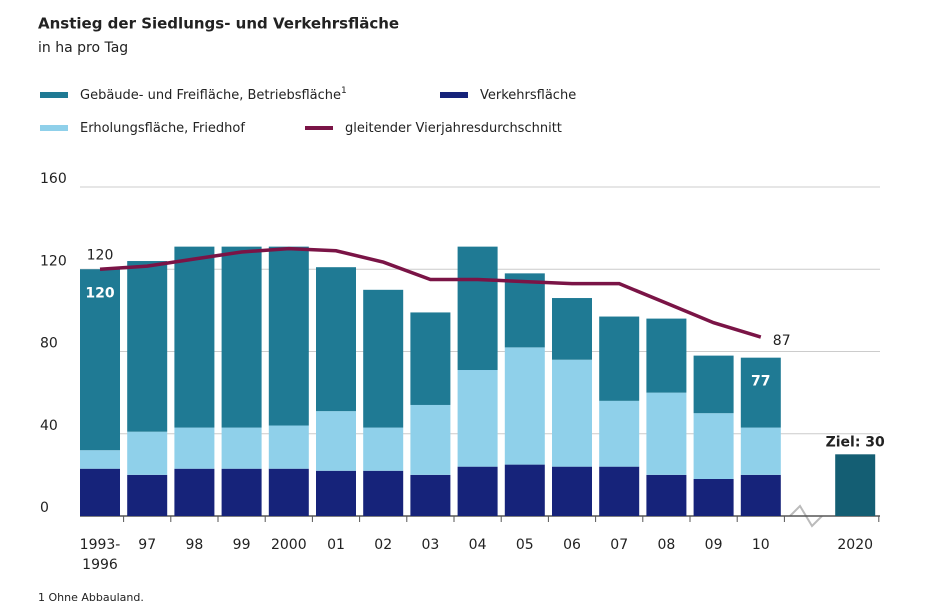 The width and height of the screenshot is (928, 615). I want to click on y-tick-label: 120, so click(53, 261).